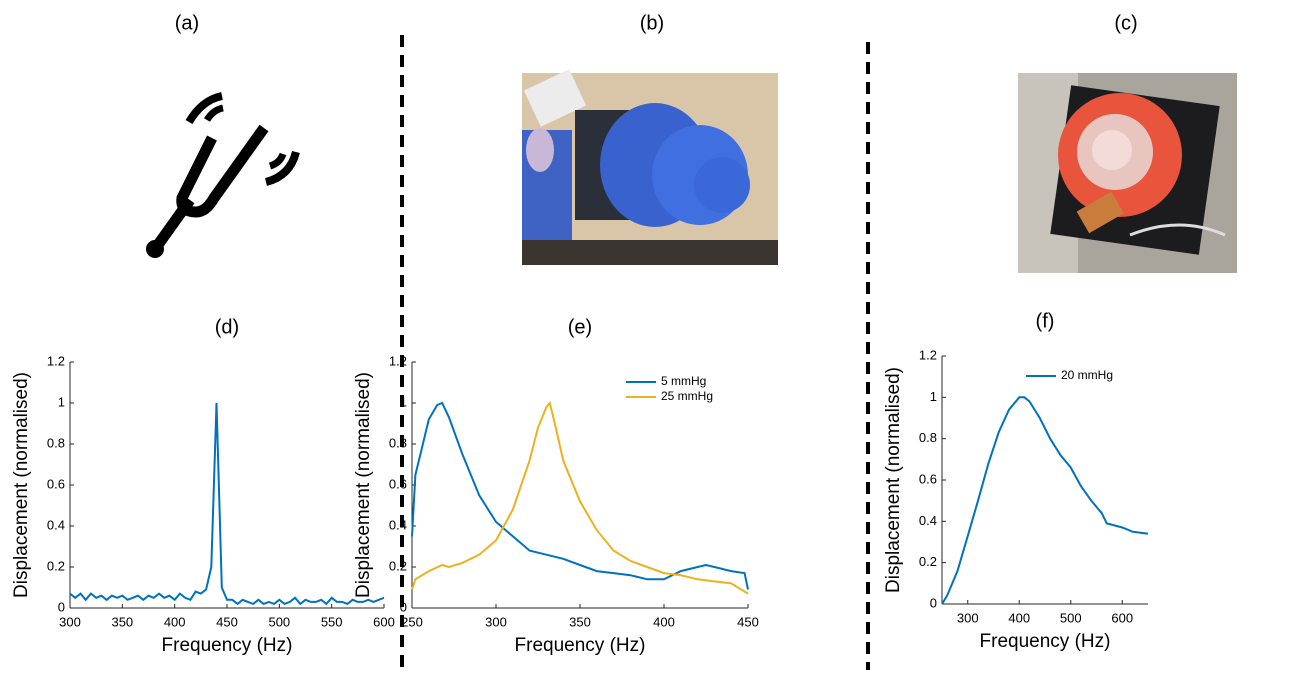 The image size is (1290, 675). I want to click on panel-label: (a), so click(187, 23).